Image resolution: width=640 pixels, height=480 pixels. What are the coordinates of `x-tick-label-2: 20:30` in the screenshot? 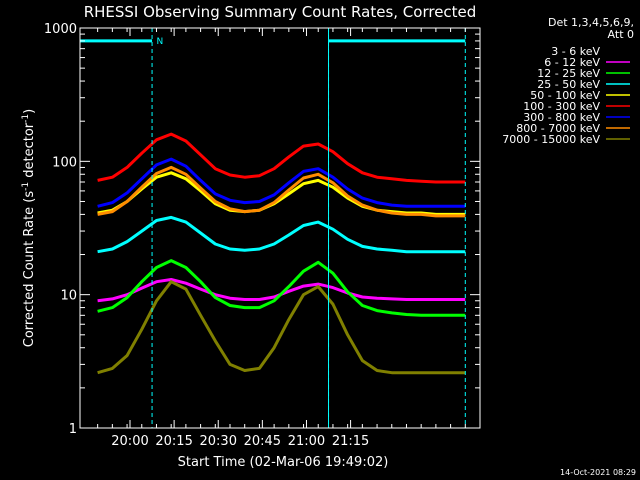 It's located at (218, 441).